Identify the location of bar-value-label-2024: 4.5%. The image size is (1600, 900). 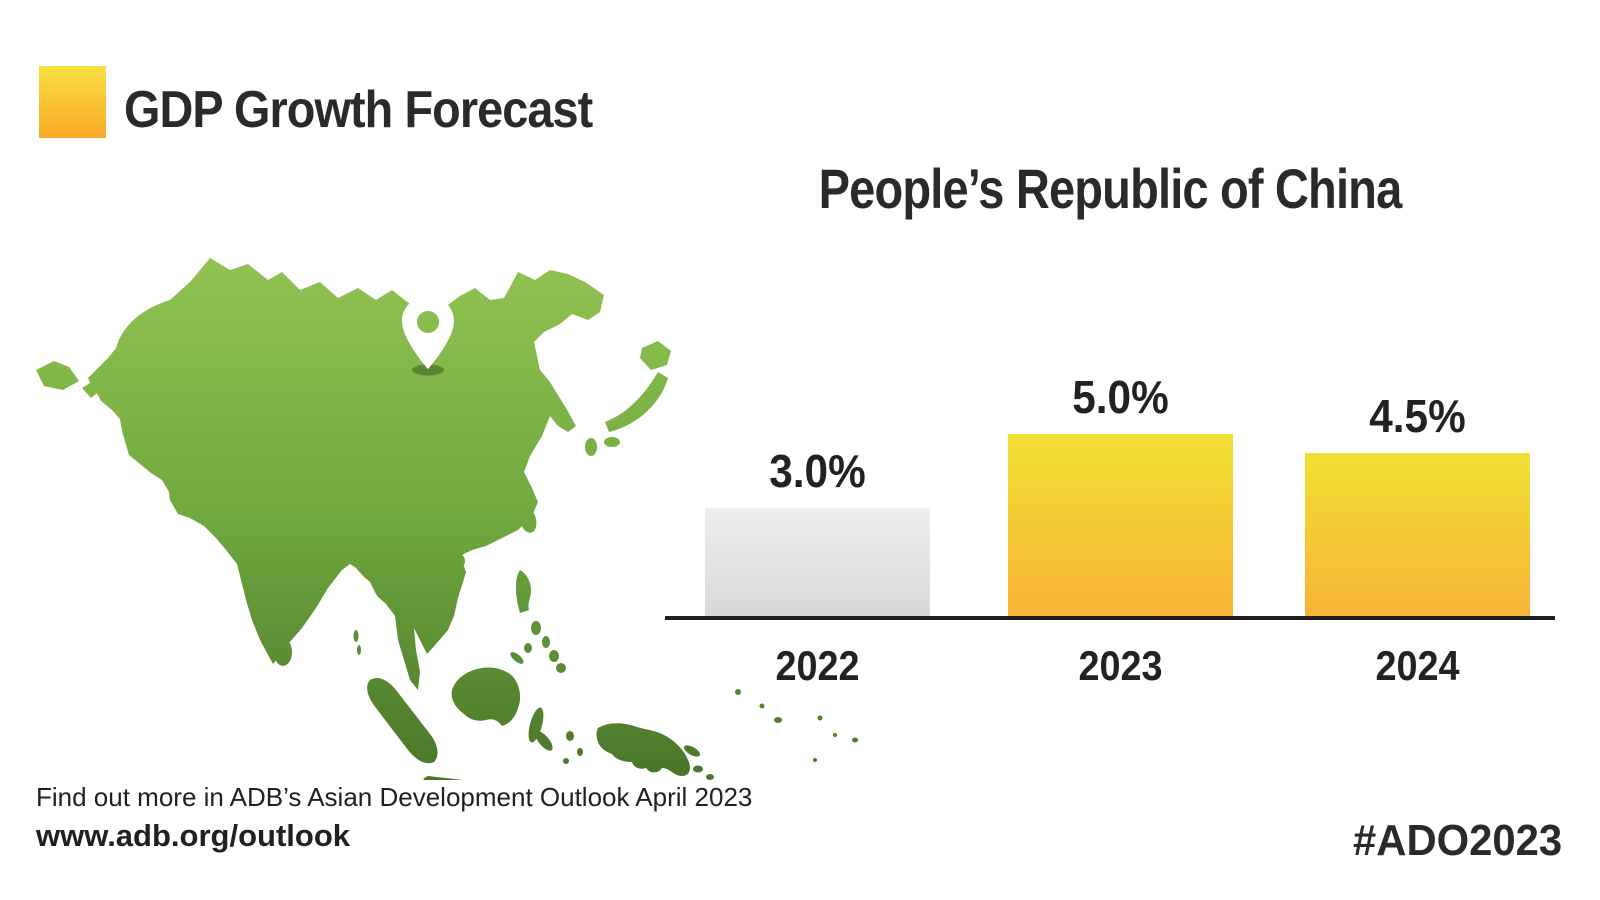
(1417, 416).